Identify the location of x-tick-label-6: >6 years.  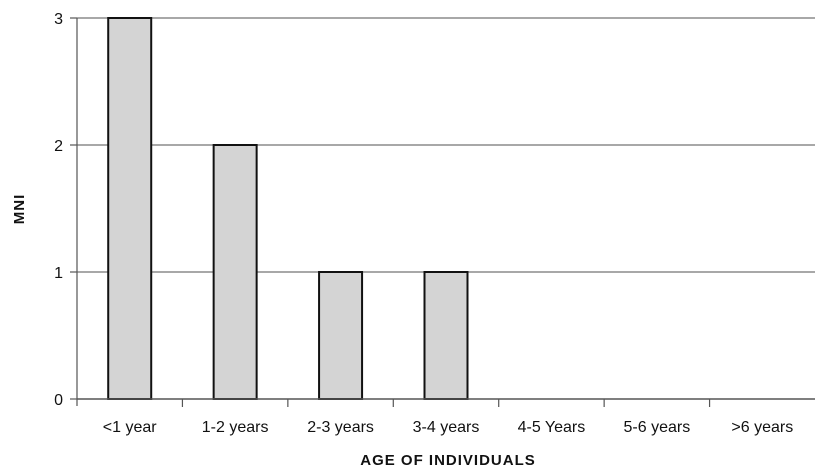
(762, 427).